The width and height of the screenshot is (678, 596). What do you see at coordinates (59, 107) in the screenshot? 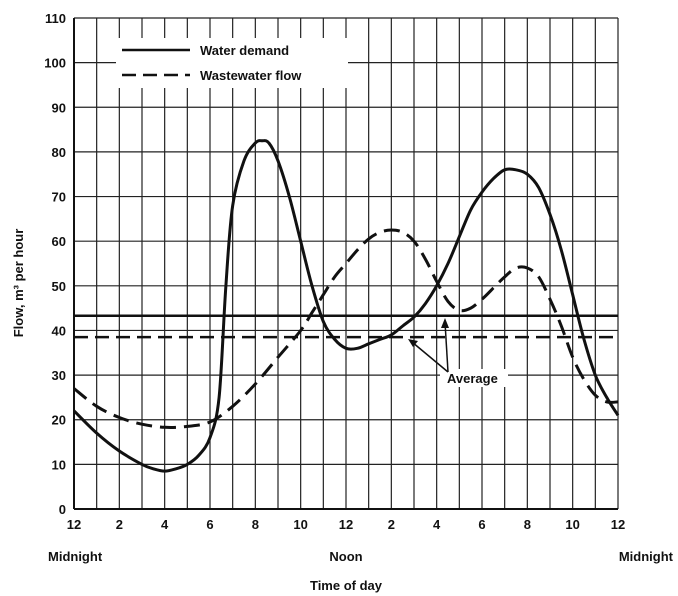
I see `y-tick-label: 90` at bounding box center [59, 107].